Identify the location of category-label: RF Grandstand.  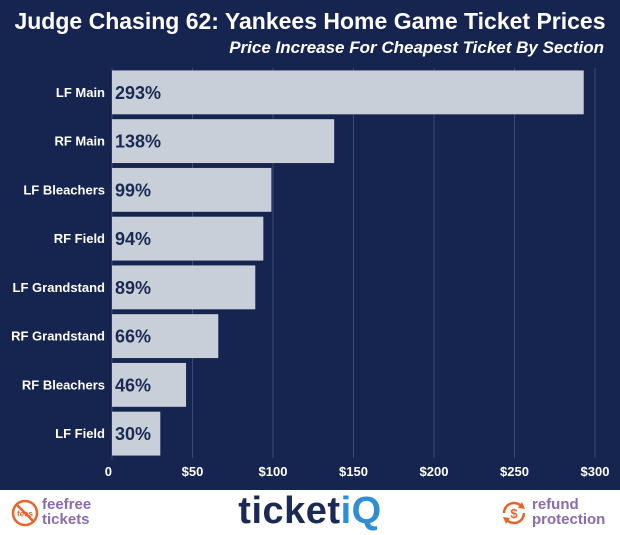
(58, 336).